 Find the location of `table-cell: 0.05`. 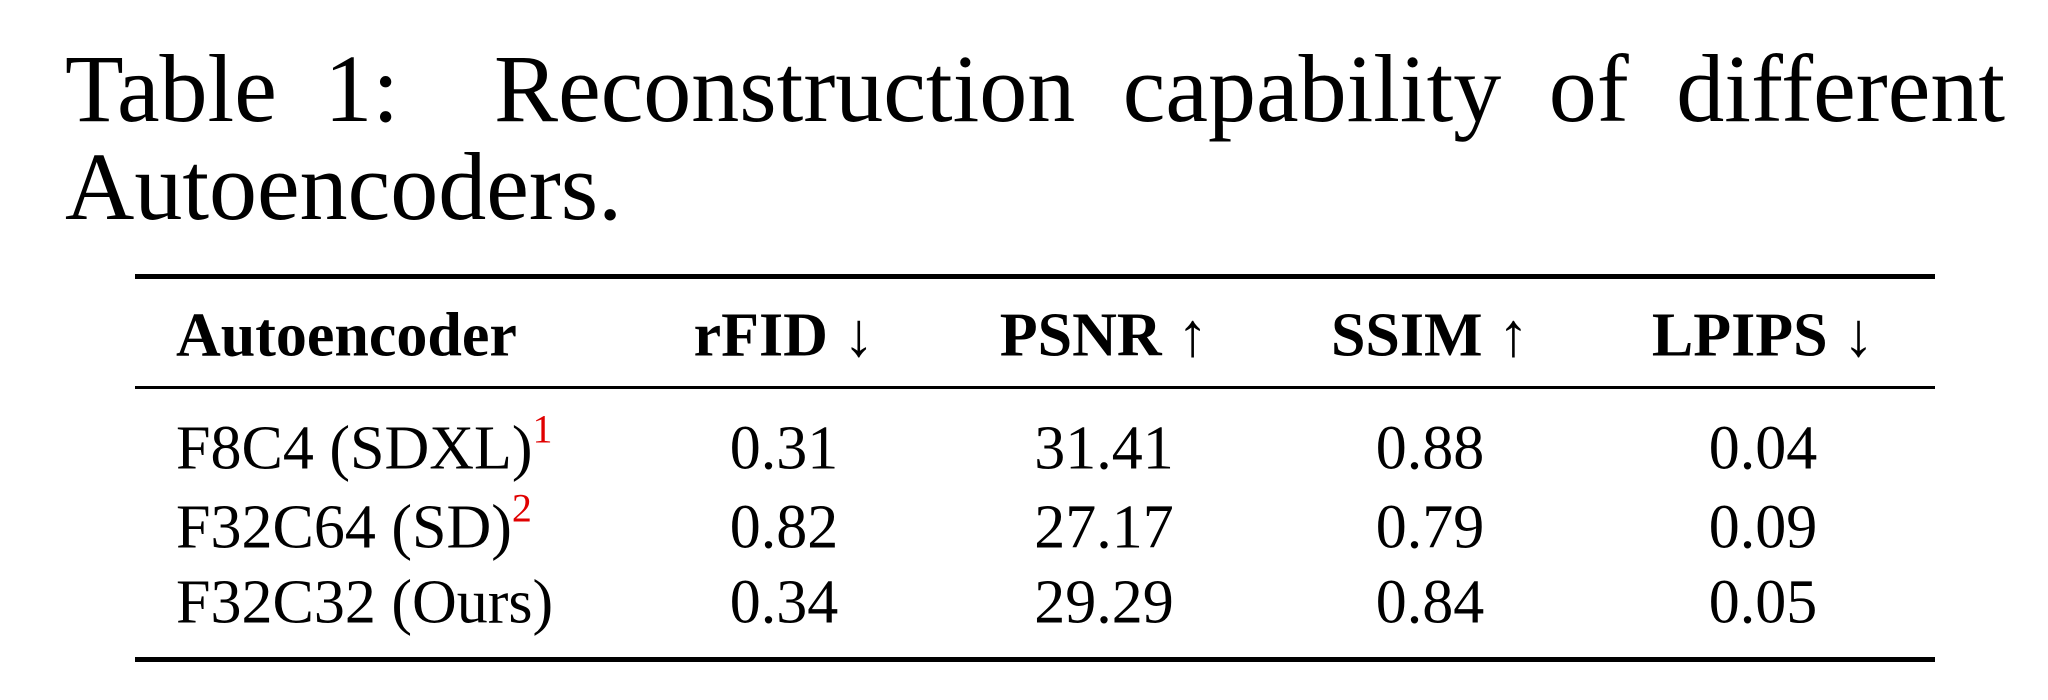

table-cell: 0.05 is located at coordinates (1763, 602).